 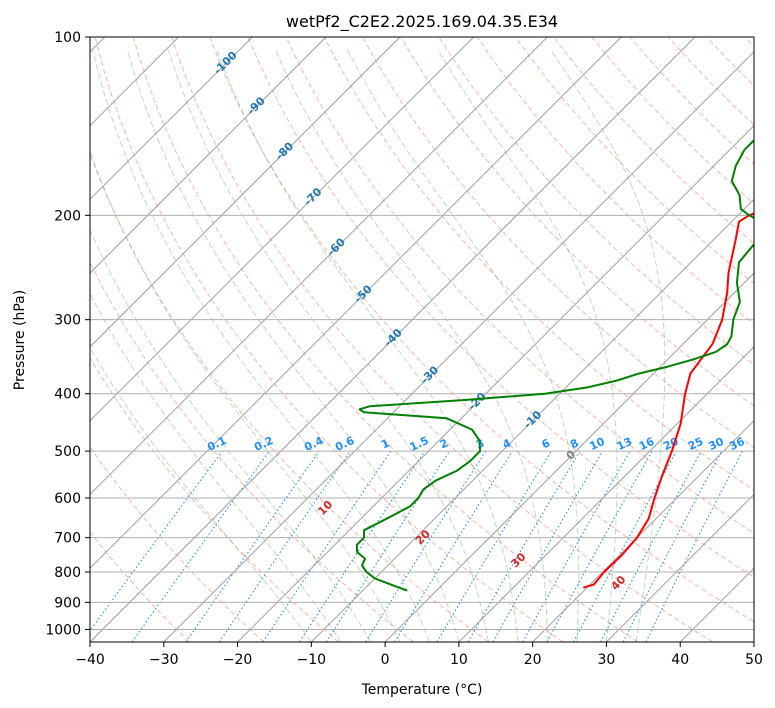 I want to click on y-tick-label: 200, so click(x=67, y=216).